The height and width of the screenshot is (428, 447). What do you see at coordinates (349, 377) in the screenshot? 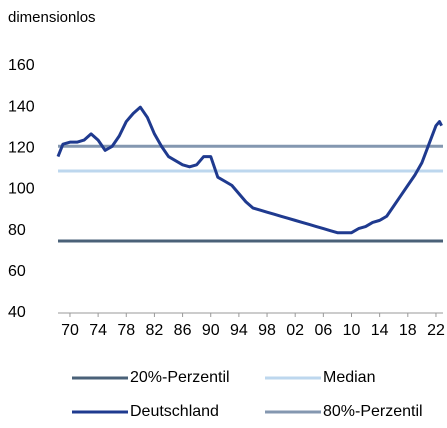
I see `legend-label: Median` at bounding box center [349, 377].